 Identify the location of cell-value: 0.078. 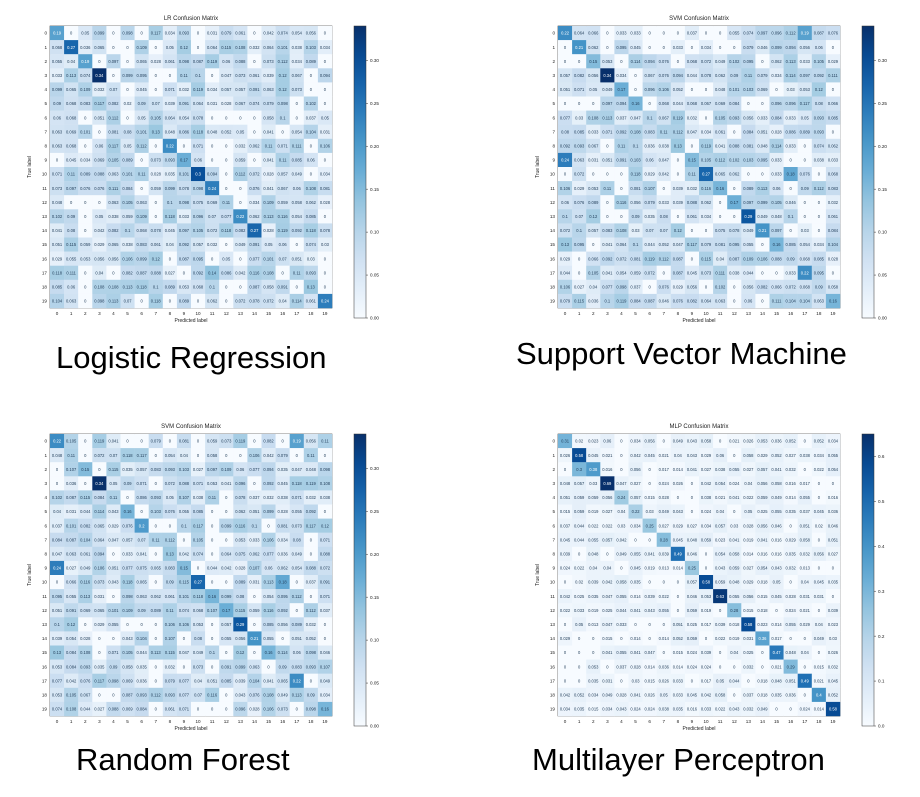
(156, 230).